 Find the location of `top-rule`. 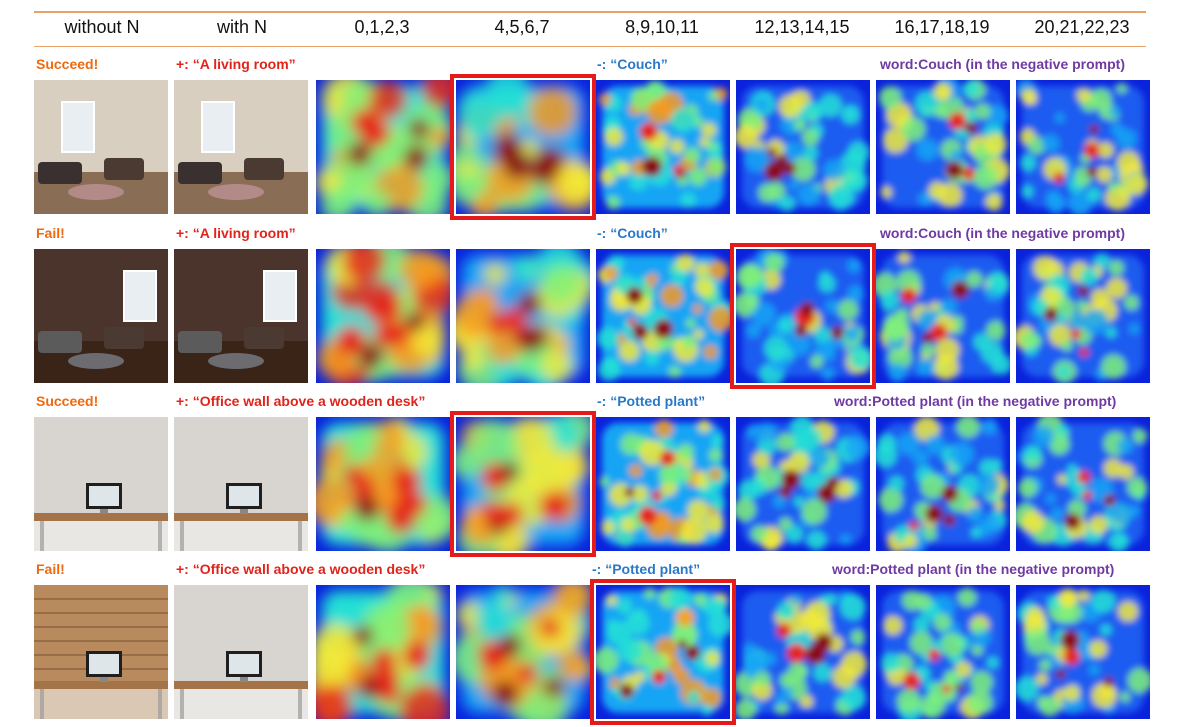

top-rule is located at coordinates (590, 12).